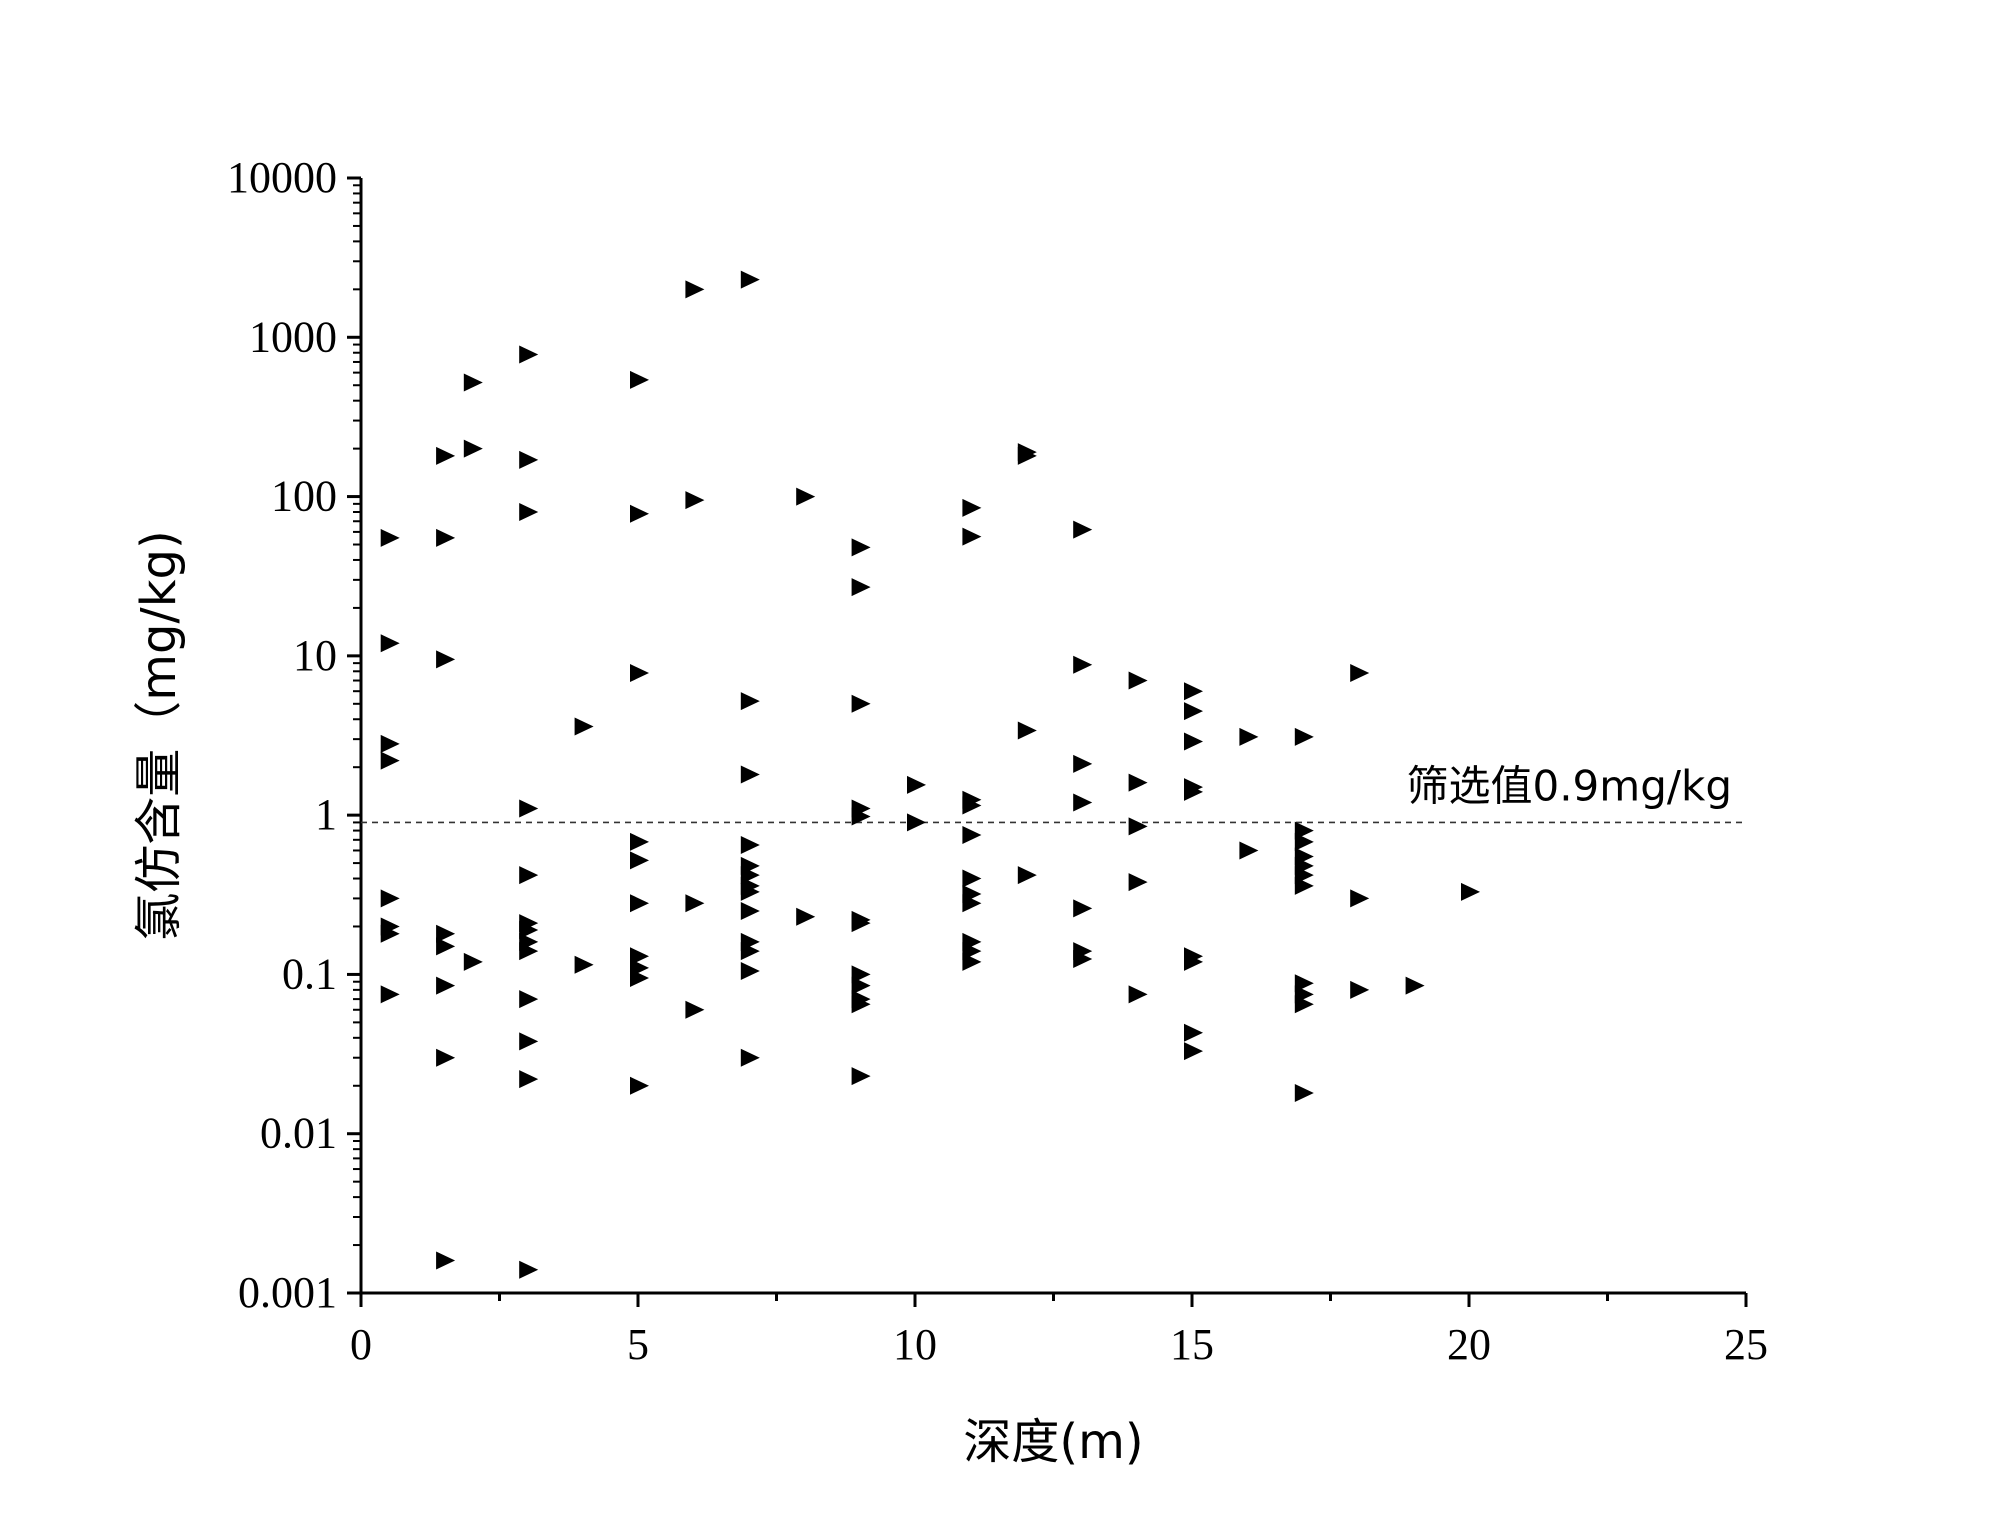  What do you see at coordinates (638, 1344) in the screenshot?
I see `x-tick-label: 5` at bounding box center [638, 1344].